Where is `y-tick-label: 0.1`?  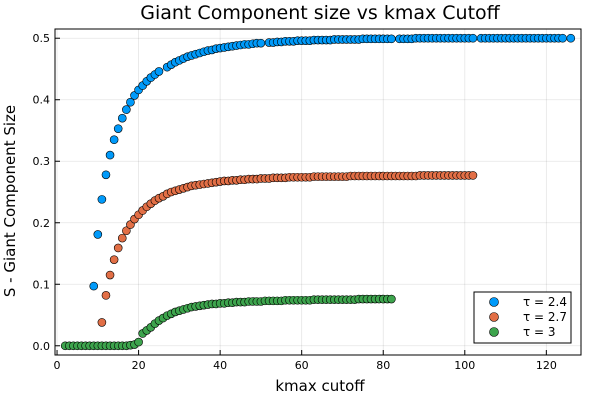 y-tick-label: 0.1 is located at coordinates (42, 284).